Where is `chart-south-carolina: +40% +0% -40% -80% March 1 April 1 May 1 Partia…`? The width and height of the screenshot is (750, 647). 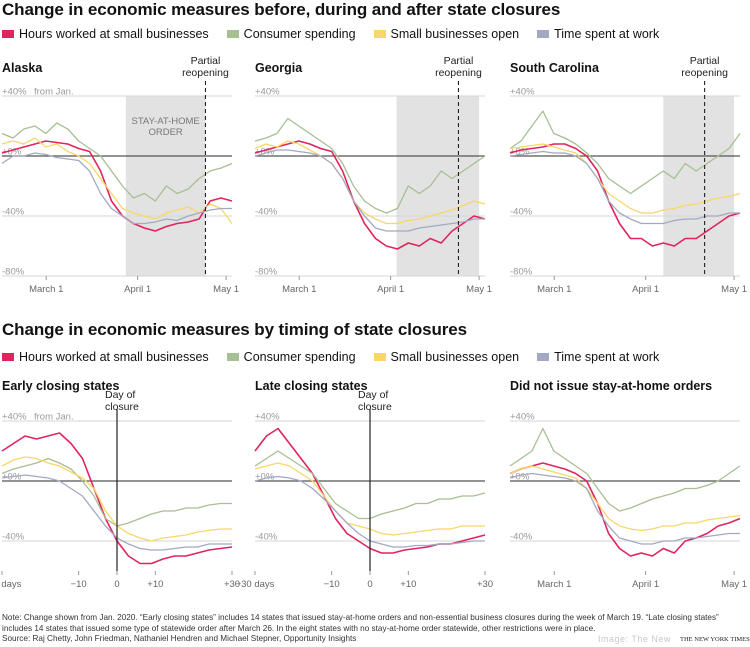
chart-south-carolina: +40% +0% -40% -80% March 1 April 1 May 1 Partia… is located at coordinates (628, 175).